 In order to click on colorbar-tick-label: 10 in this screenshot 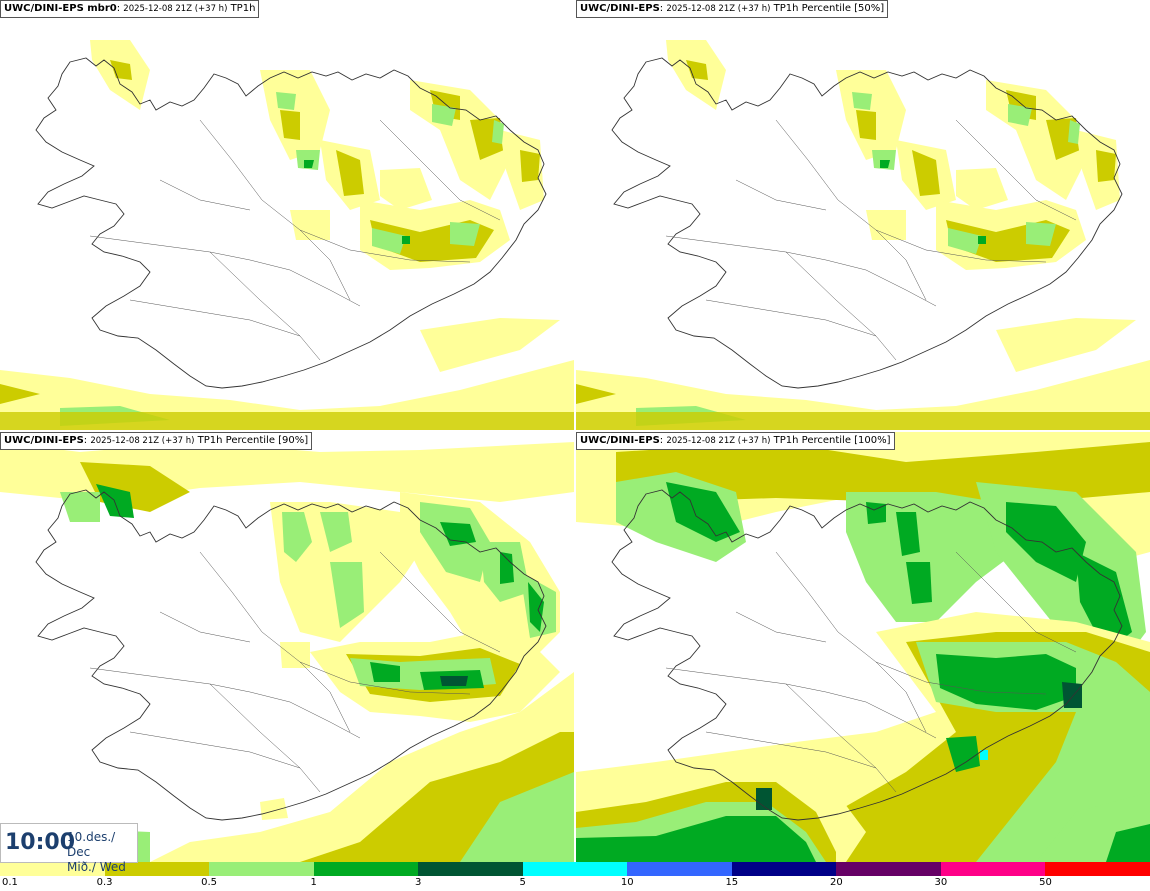, I will do `click(627, 882)`.